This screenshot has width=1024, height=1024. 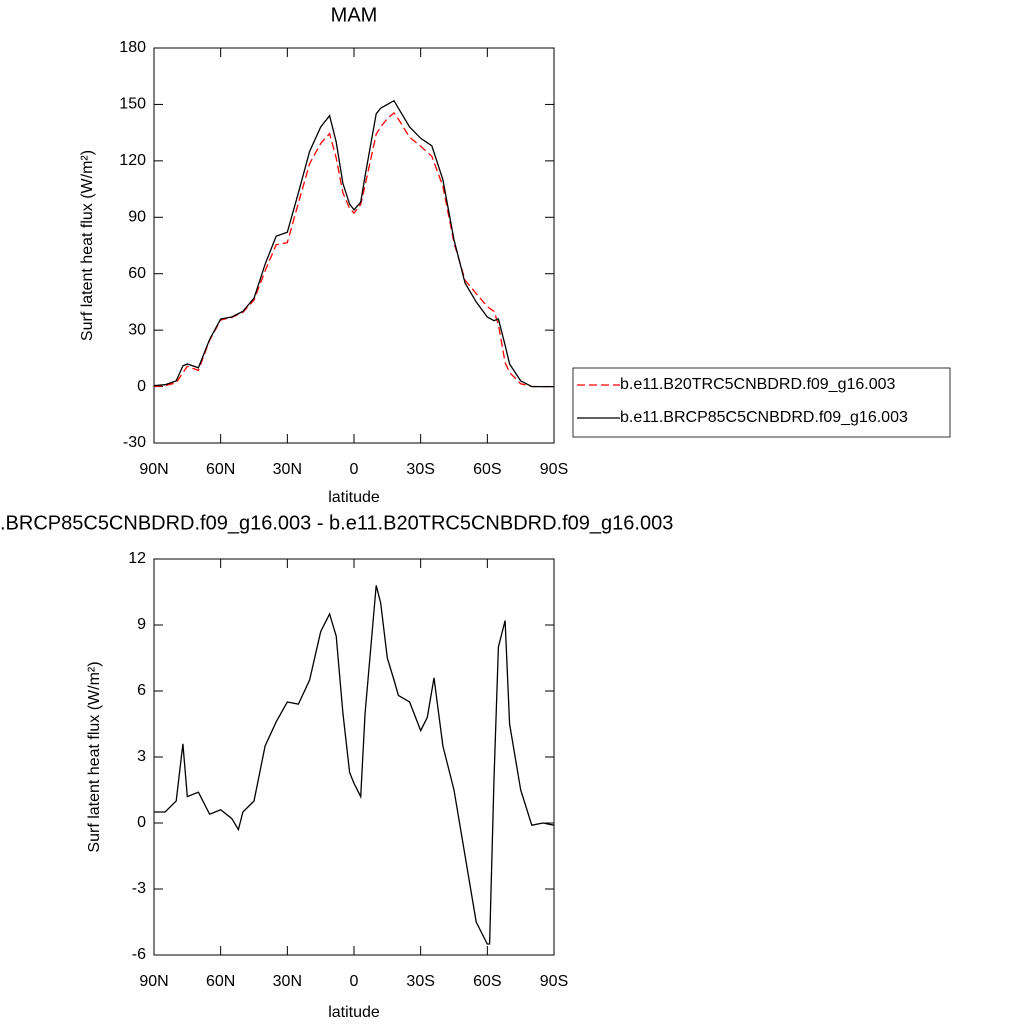 I want to click on y-tick-label: -6, so click(x=139, y=954).